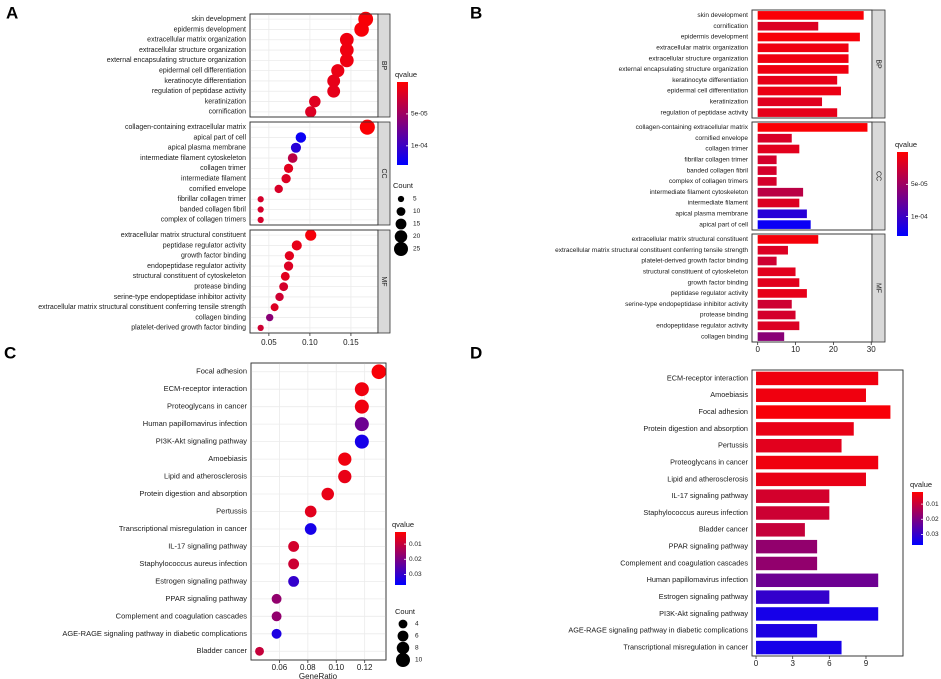 Image resolution: width=941 pixels, height=679 pixels. What do you see at coordinates (186, 127) in the screenshot?
I see `y-tick-label: collagen-containing extracellular matrix` at bounding box center [186, 127].